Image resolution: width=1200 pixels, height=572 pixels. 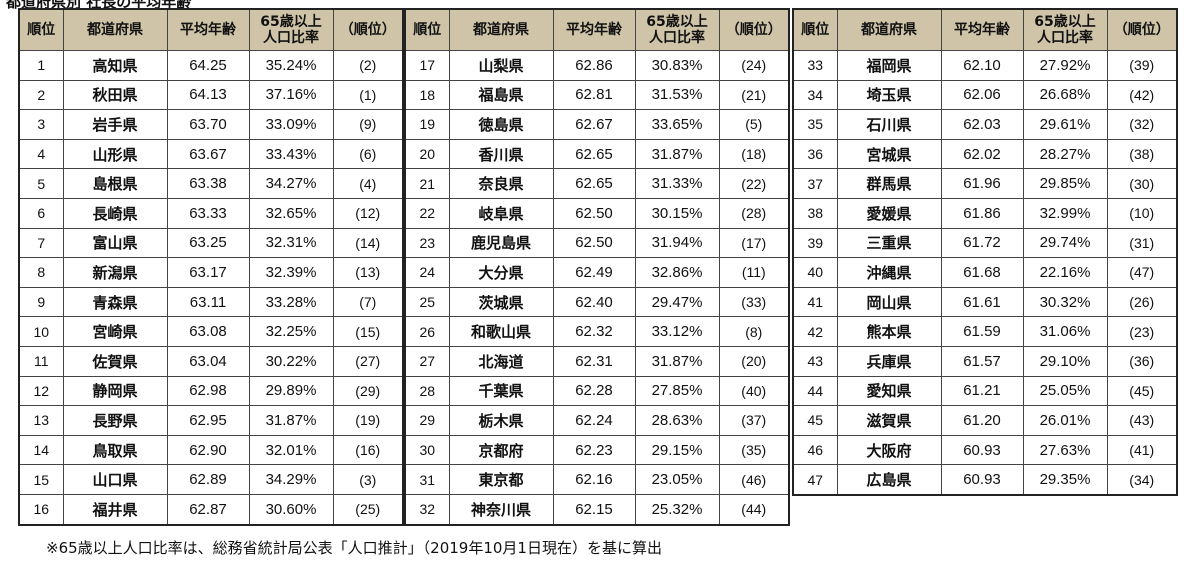 I want to click on ratio-rank-cell: (47), so click(x=1142, y=272).